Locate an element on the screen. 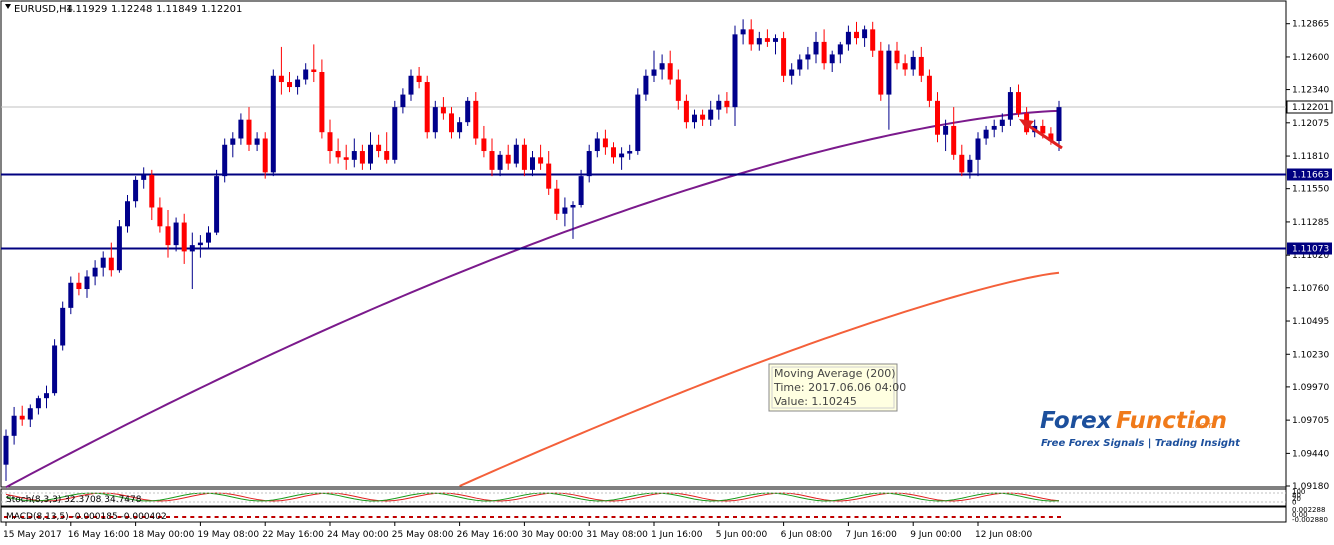 This screenshot has height=545, width=1334. header-triangle-icon is located at coordinates (8, 6).